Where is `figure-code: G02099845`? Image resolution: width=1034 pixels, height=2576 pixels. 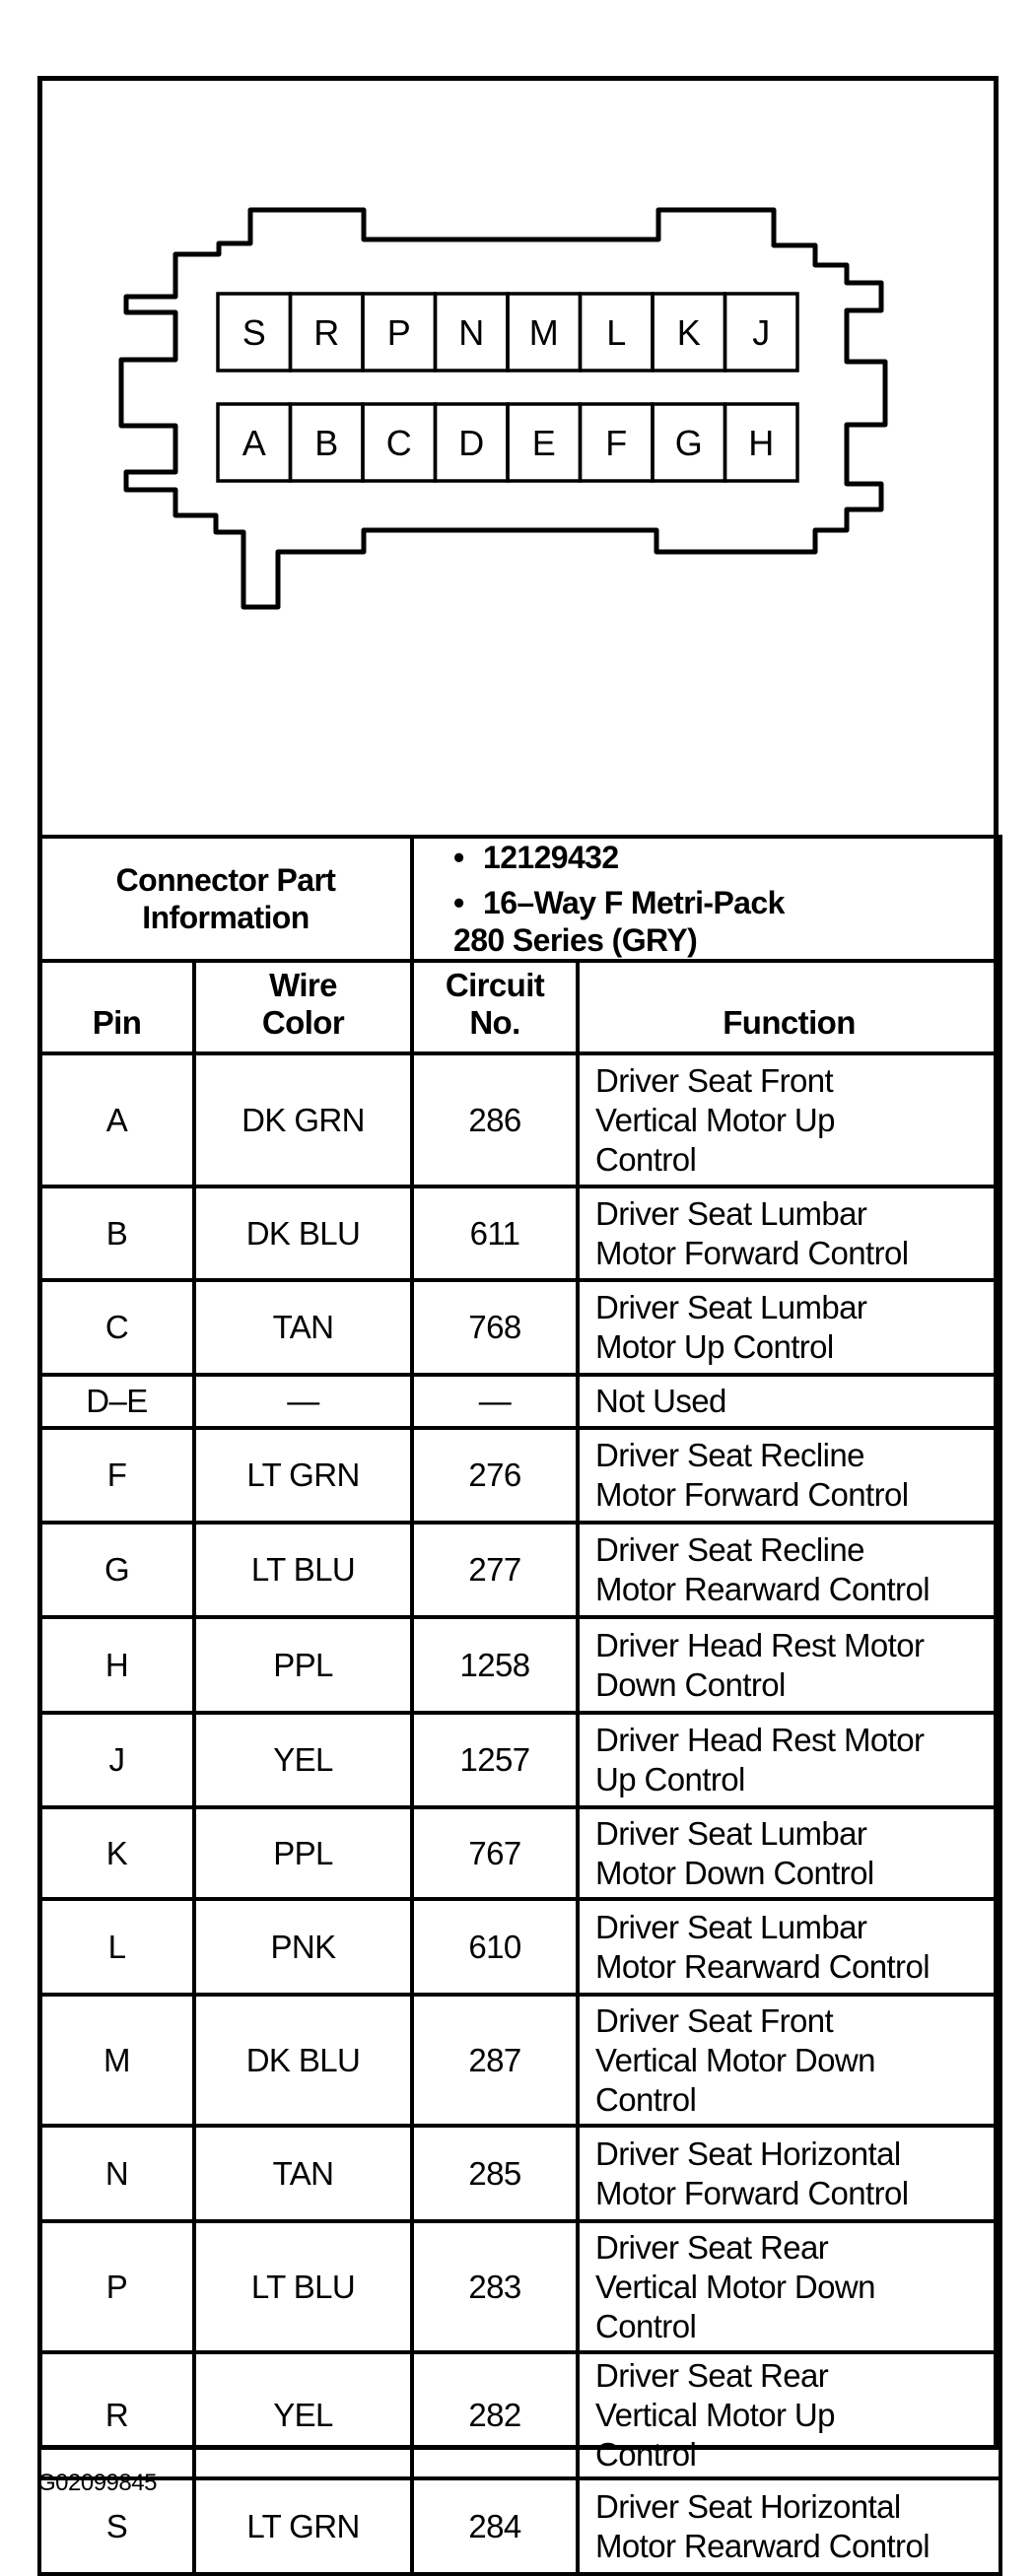 figure-code: G02099845 is located at coordinates (97, 2483).